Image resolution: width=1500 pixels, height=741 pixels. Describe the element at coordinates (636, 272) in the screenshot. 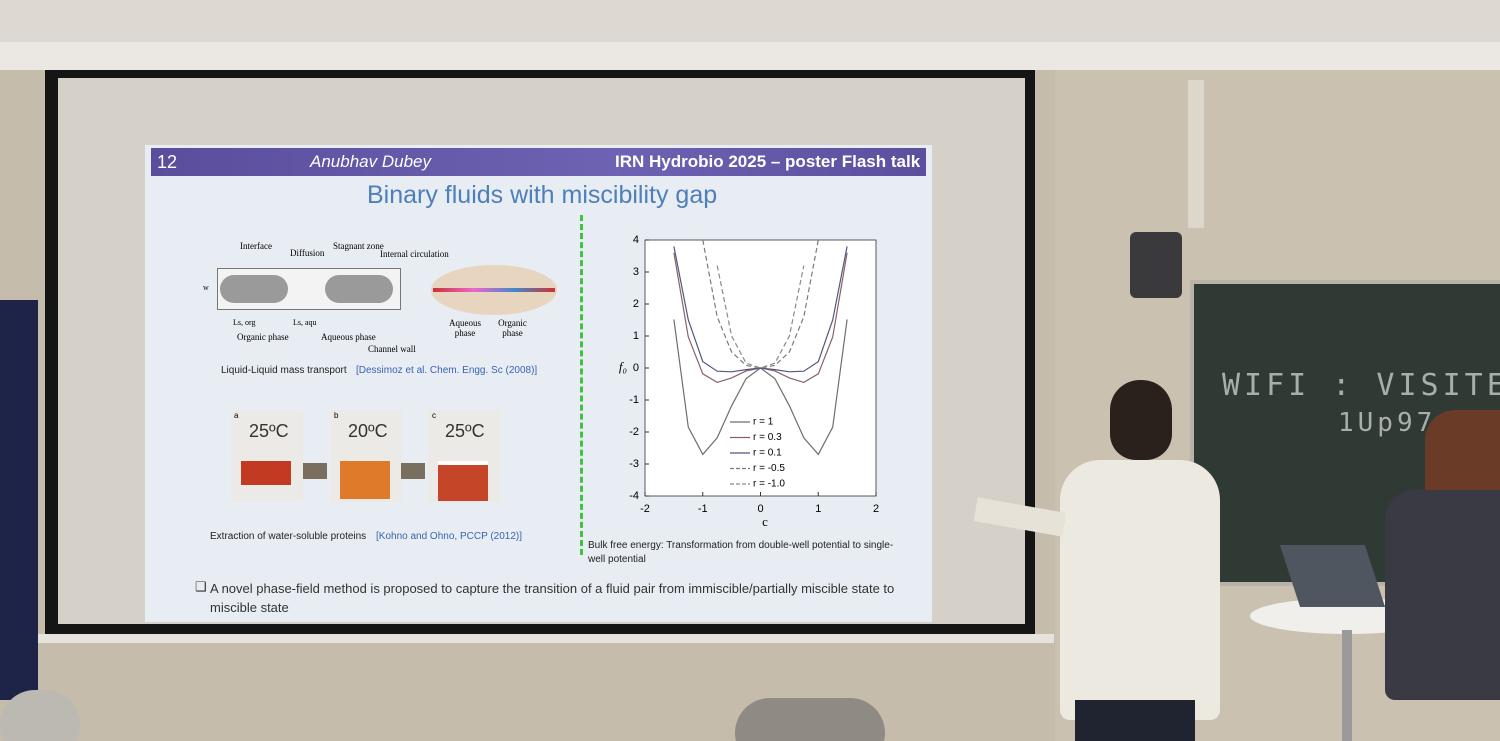

I see `y-tick-label: 3` at that location.